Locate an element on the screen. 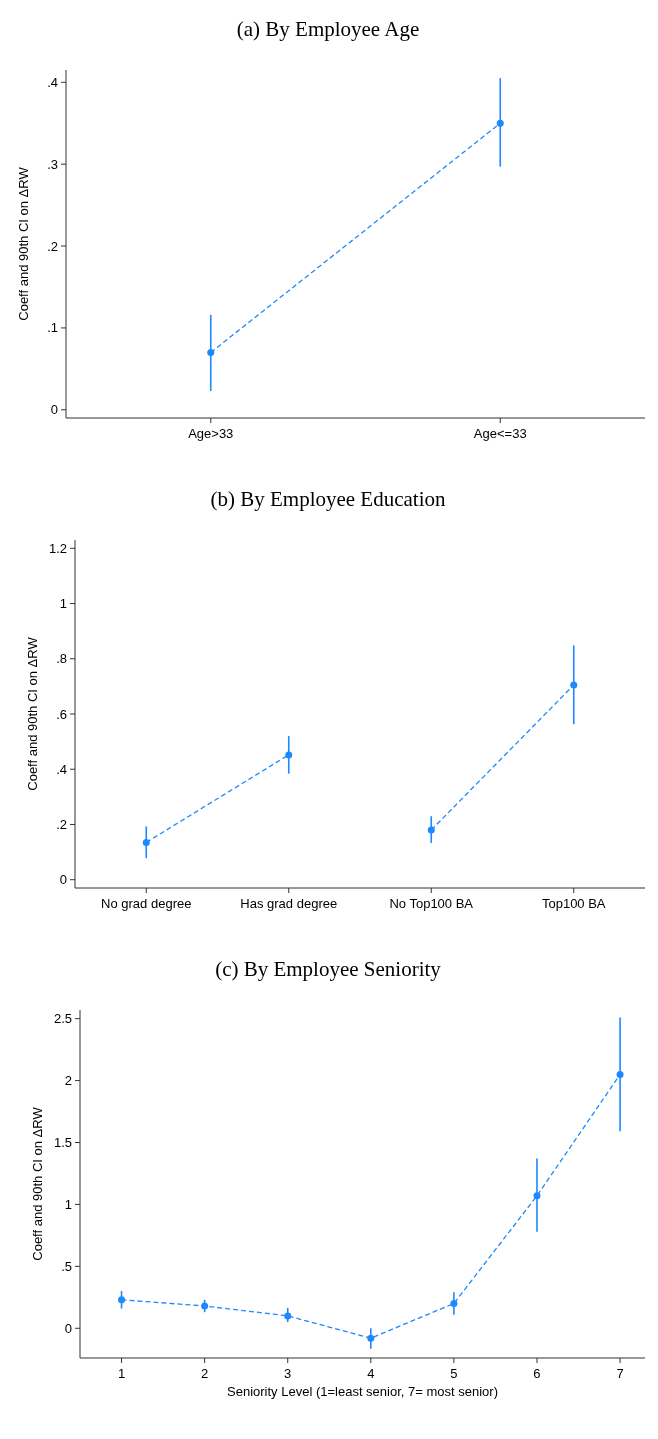  y-tick-label: 1.2 is located at coordinates (57, 548).